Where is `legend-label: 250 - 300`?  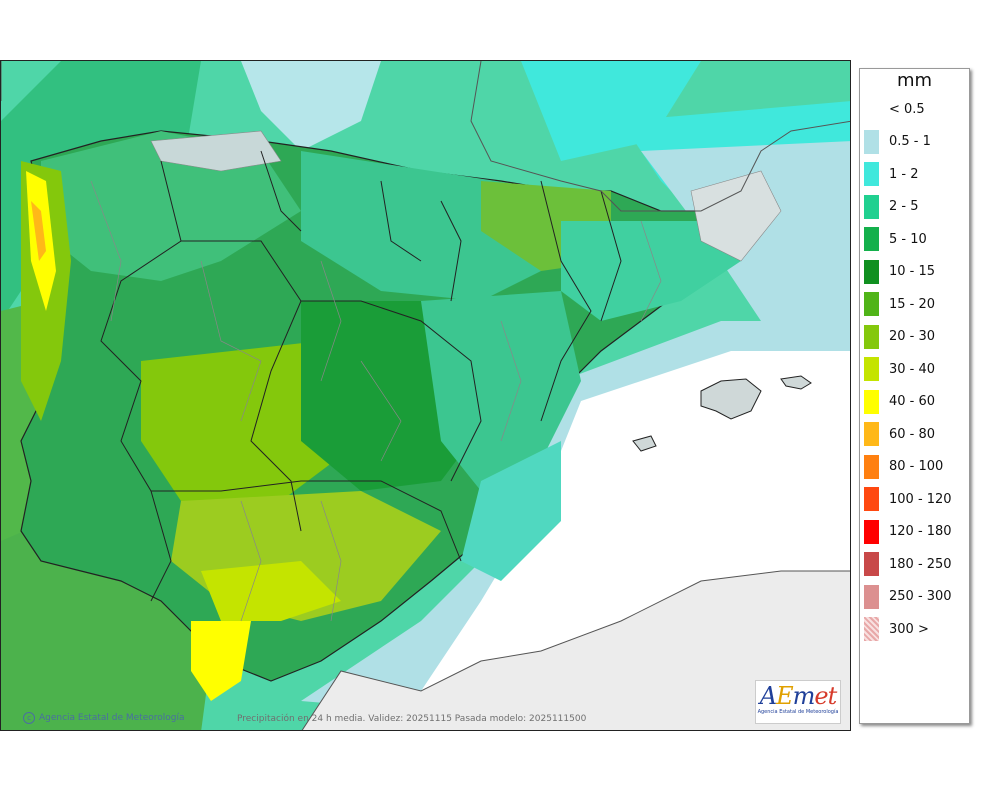
legend-label: 250 - 300 is located at coordinates (920, 596).